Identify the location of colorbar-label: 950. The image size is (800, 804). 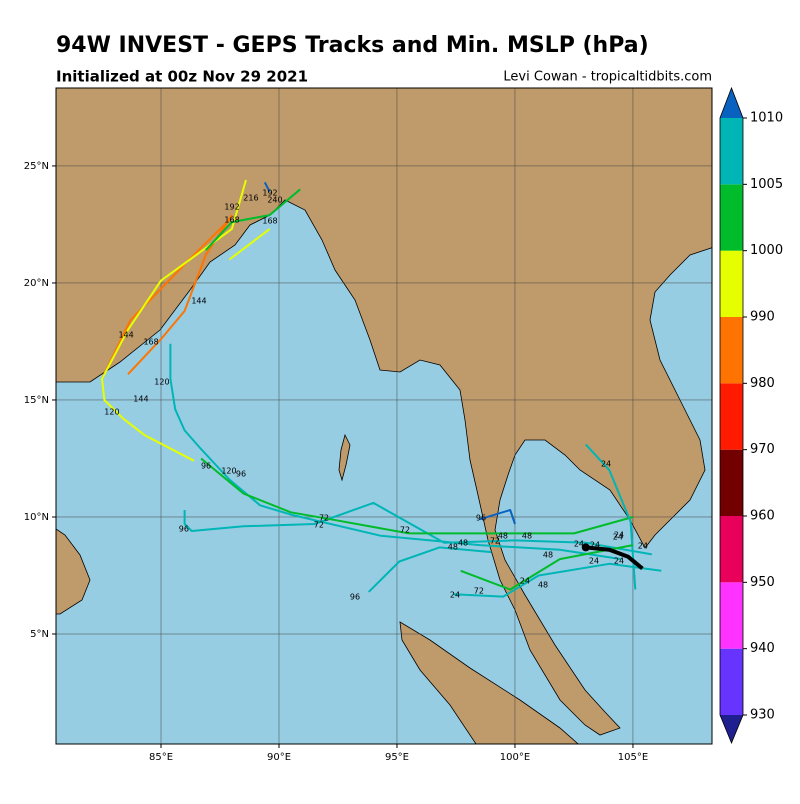
(762, 582).